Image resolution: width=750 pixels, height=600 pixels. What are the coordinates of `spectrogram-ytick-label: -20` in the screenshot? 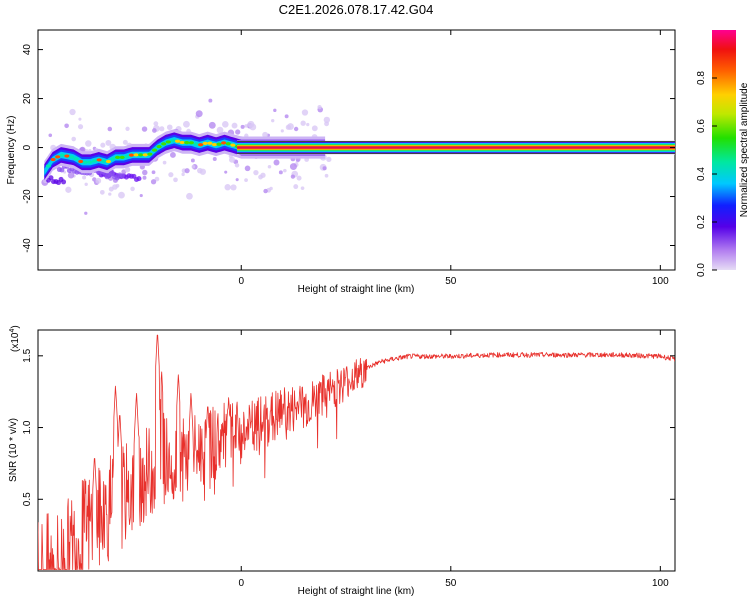 It's located at (27, 196).